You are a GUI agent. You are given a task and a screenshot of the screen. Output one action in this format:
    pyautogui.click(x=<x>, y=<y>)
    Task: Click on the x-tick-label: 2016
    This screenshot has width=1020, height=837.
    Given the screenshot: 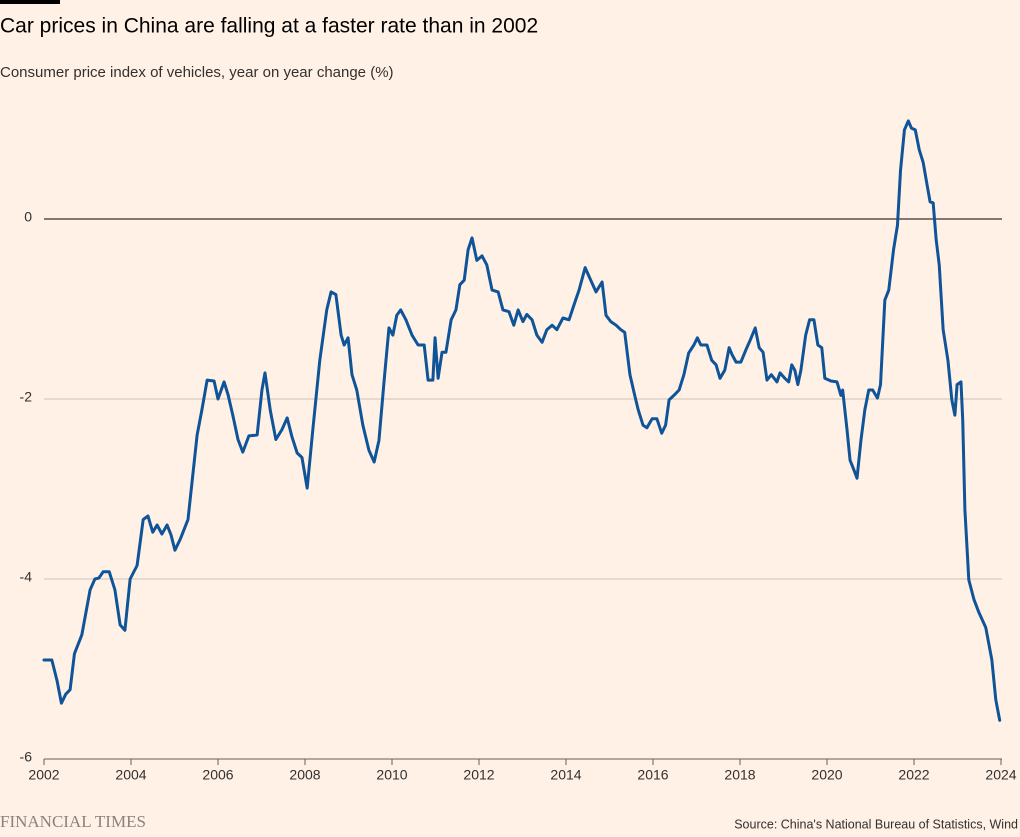 What is the action you would take?
    pyautogui.click(x=652, y=775)
    